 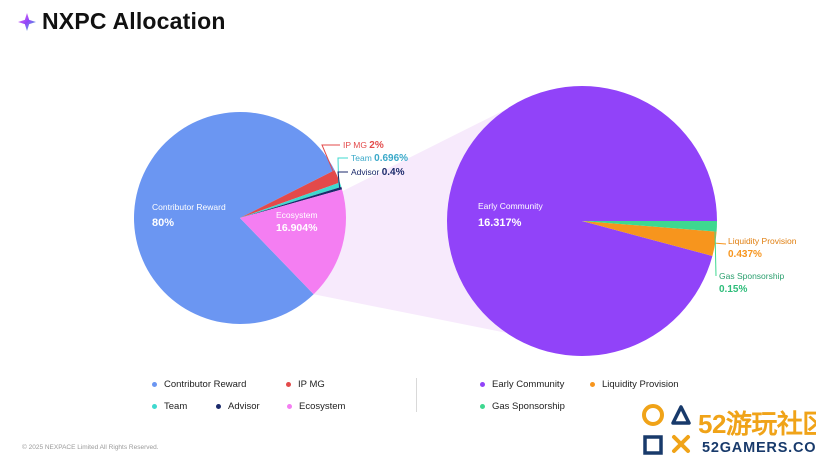 What do you see at coordinates (330, 161) in the screenshot?
I see `callout-line-ip-mg` at bounding box center [330, 161].